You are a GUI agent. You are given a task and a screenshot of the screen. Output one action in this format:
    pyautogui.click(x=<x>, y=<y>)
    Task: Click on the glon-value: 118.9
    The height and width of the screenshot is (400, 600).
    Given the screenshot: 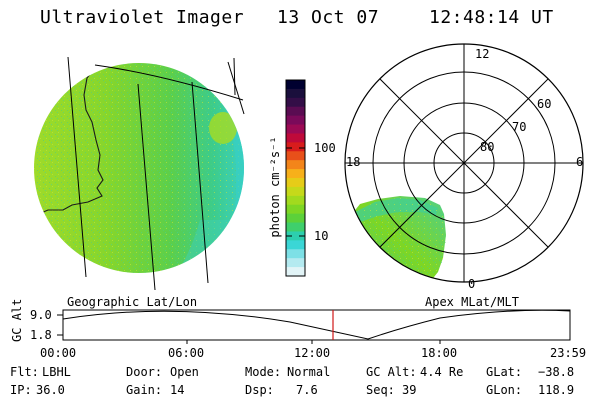 What is the action you would take?
    pyautogui.click(x=556, y=390)
    